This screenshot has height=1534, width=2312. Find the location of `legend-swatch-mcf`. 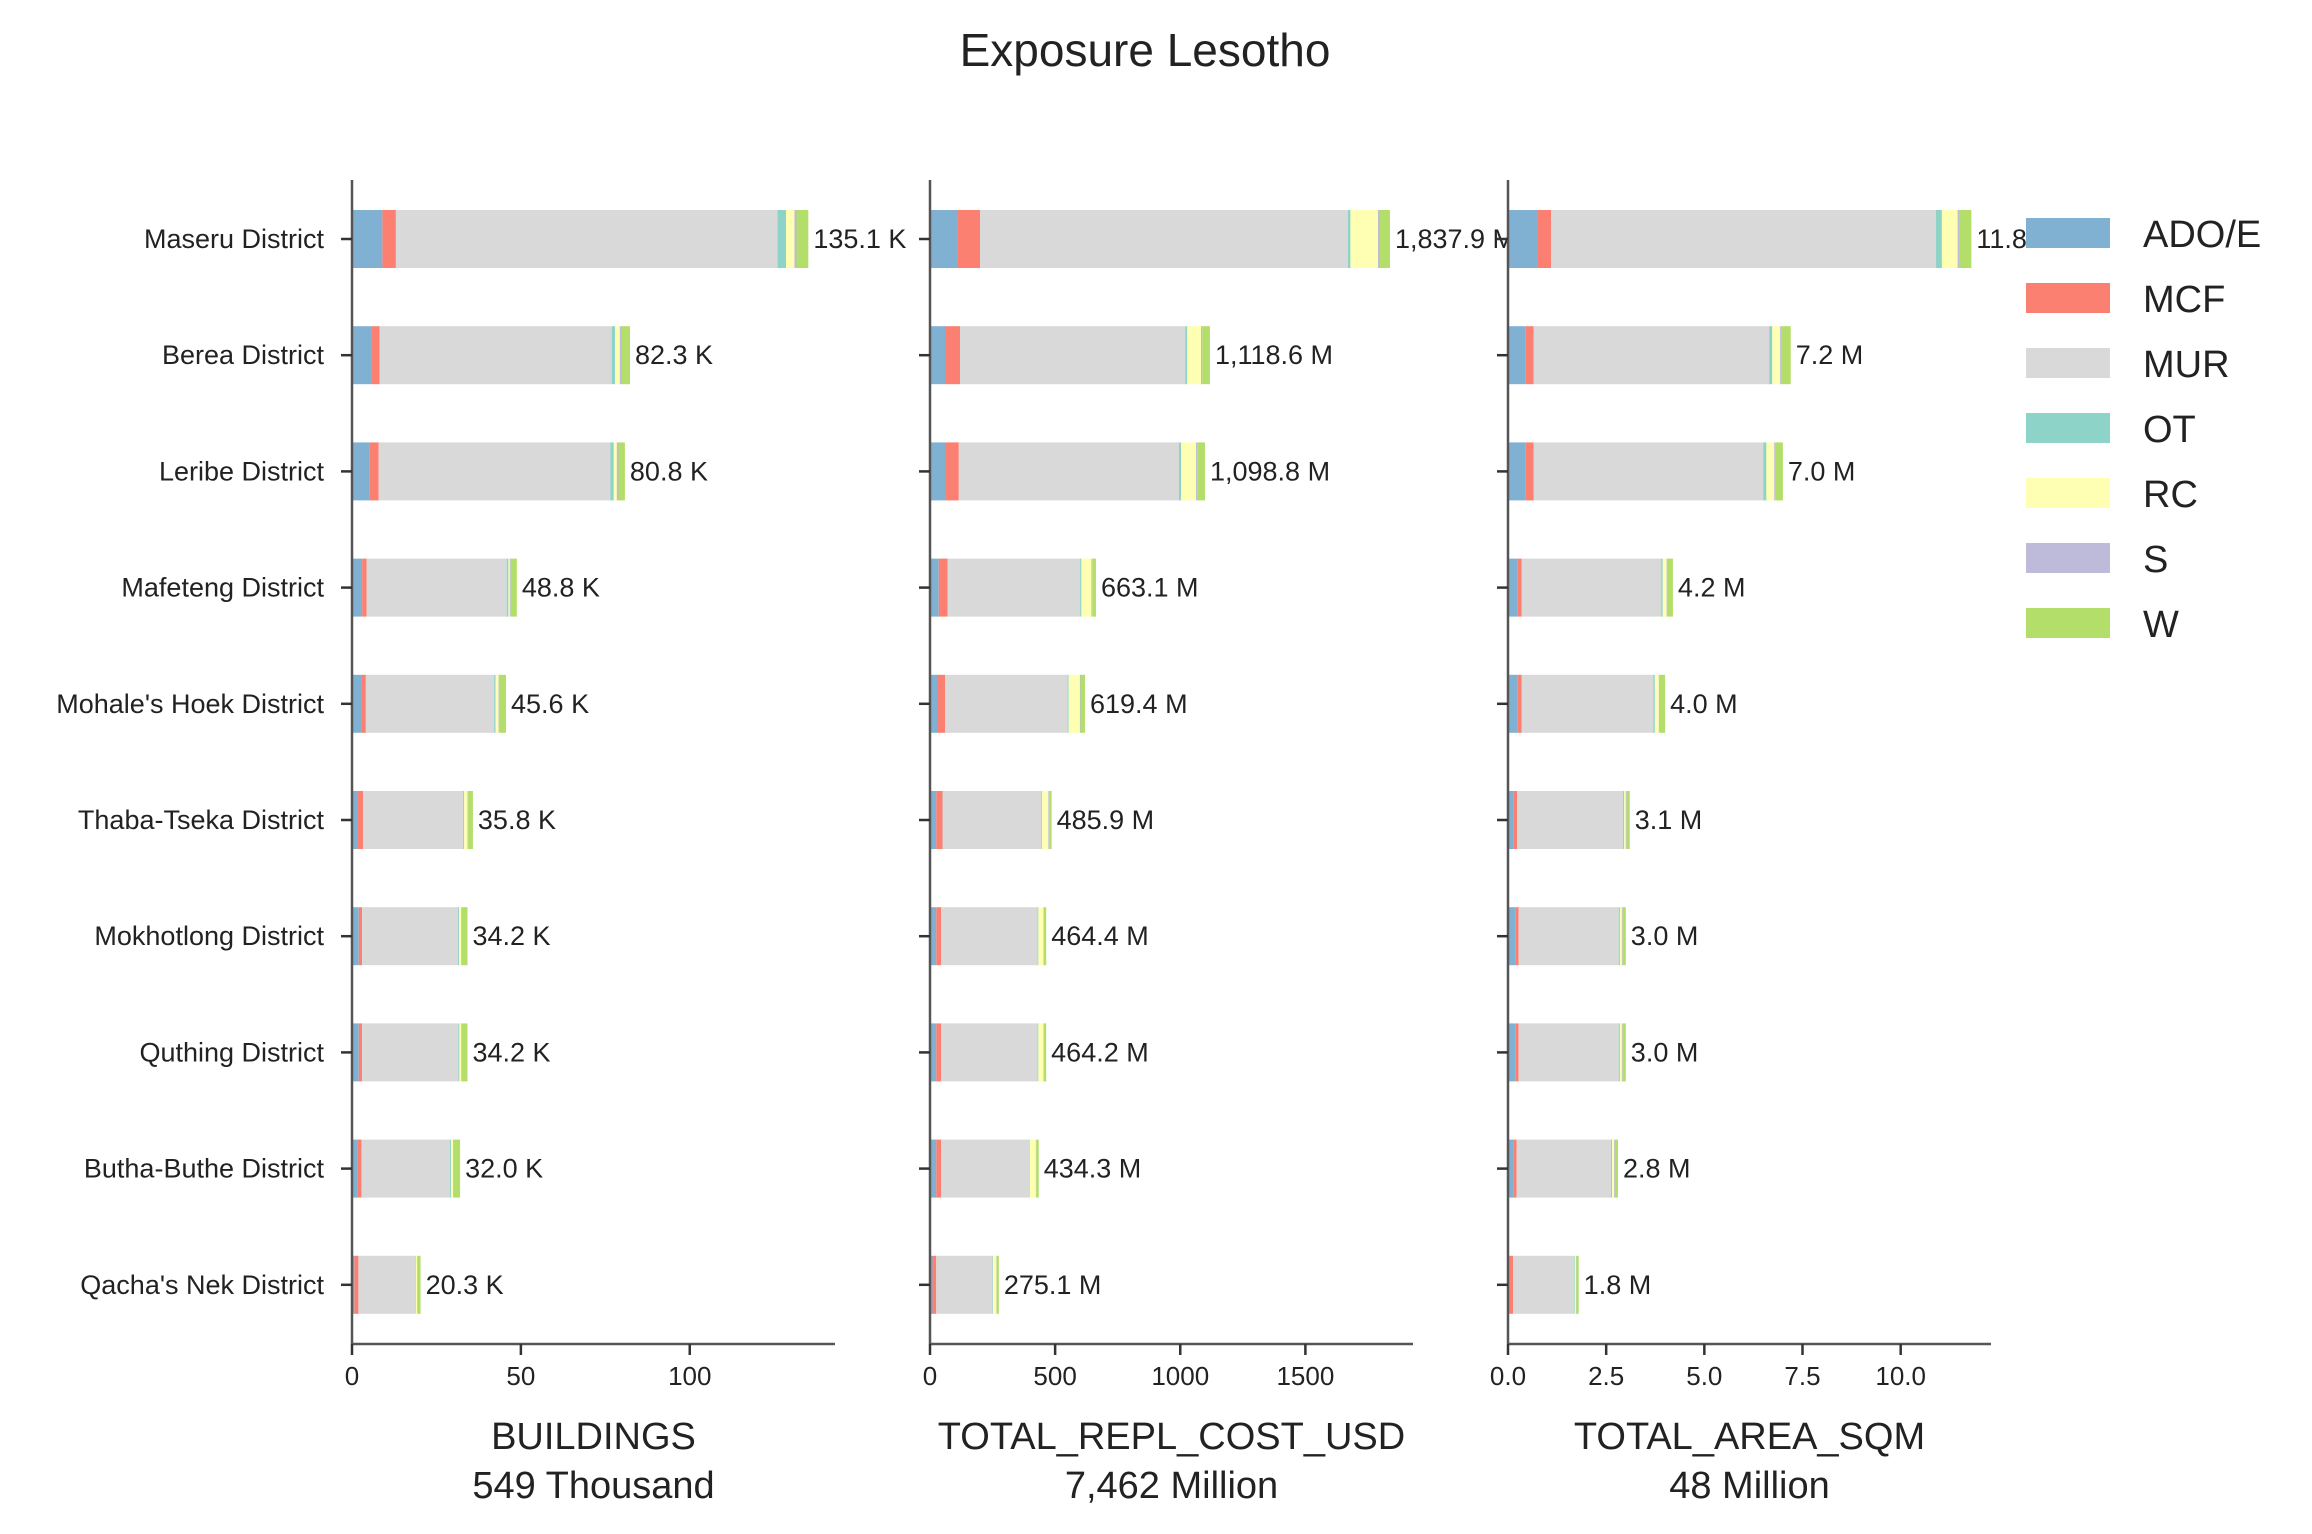

legend-swatch-mcf is located at coordinates (2068, 298).